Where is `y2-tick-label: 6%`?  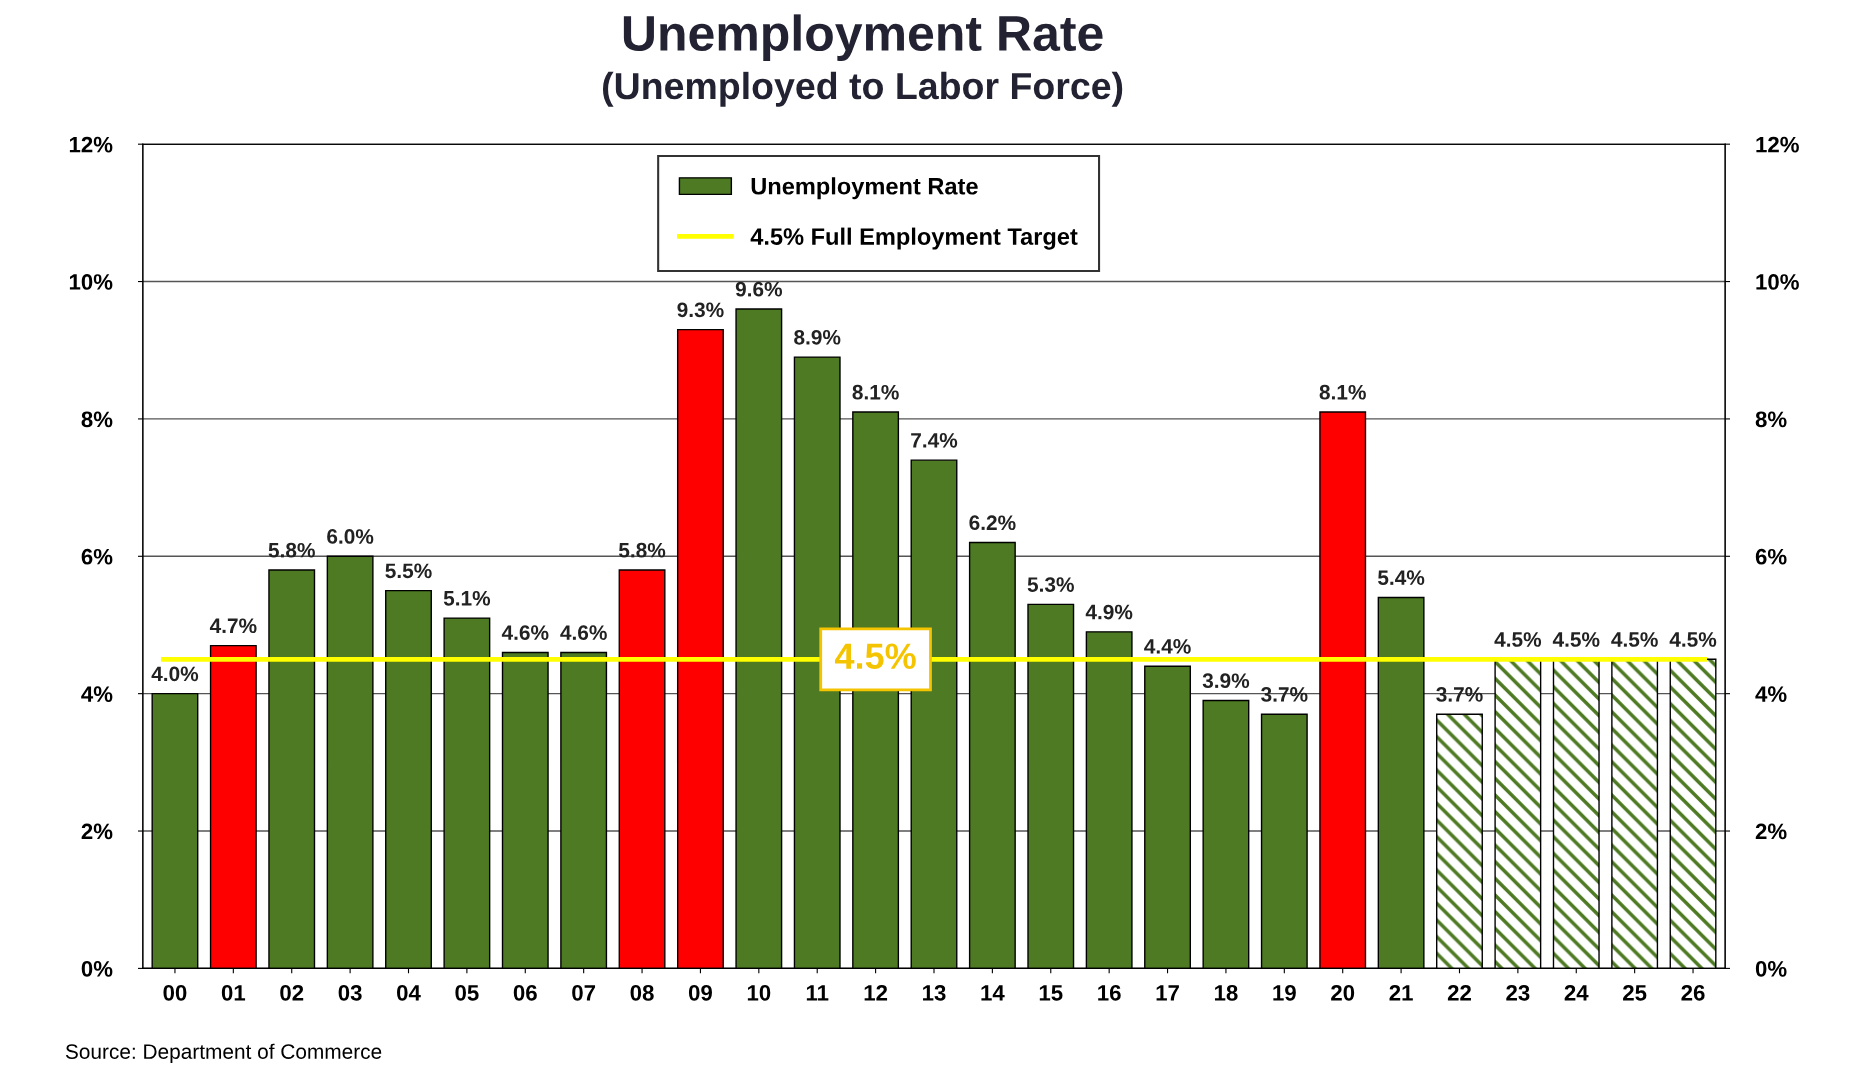 y2-tick-label: 6% is located at coordinates (1771, 556).